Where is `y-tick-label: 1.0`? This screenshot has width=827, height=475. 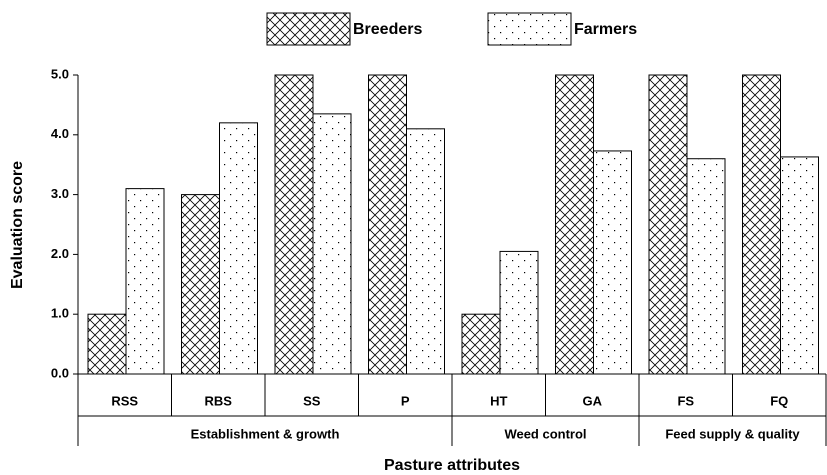
y-tick-label: 1.0 is located at coordinates (60, 313).